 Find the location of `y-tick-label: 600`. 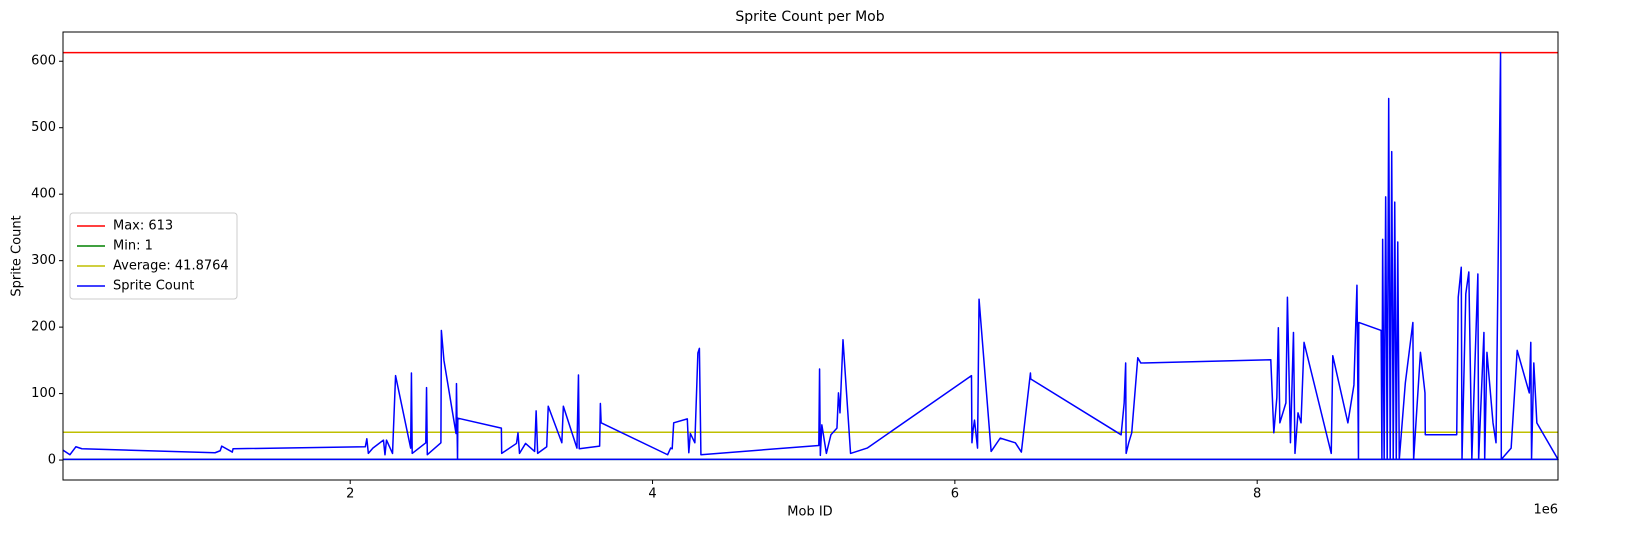

y-tick-label: 600 is located at coordinates (43, 61).